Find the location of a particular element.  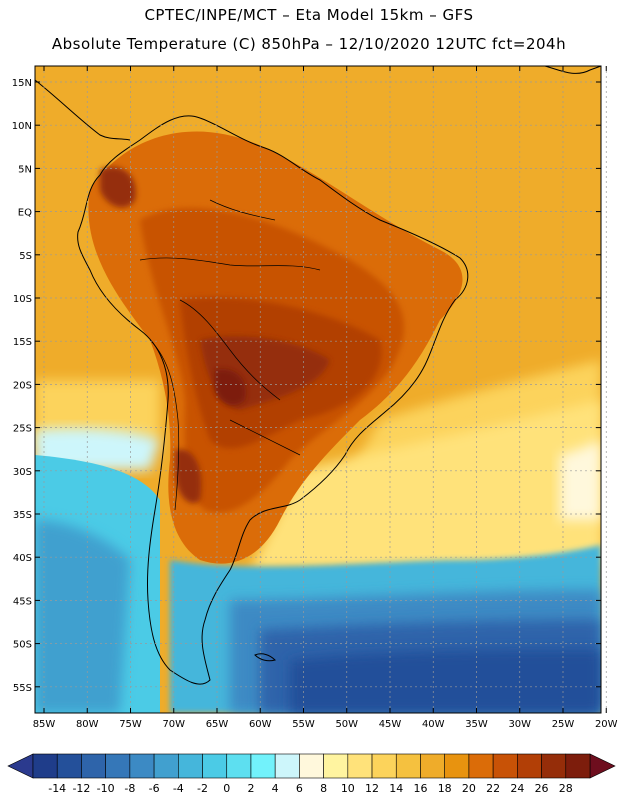

caribbean-outline is located at coordinates (573, 69).